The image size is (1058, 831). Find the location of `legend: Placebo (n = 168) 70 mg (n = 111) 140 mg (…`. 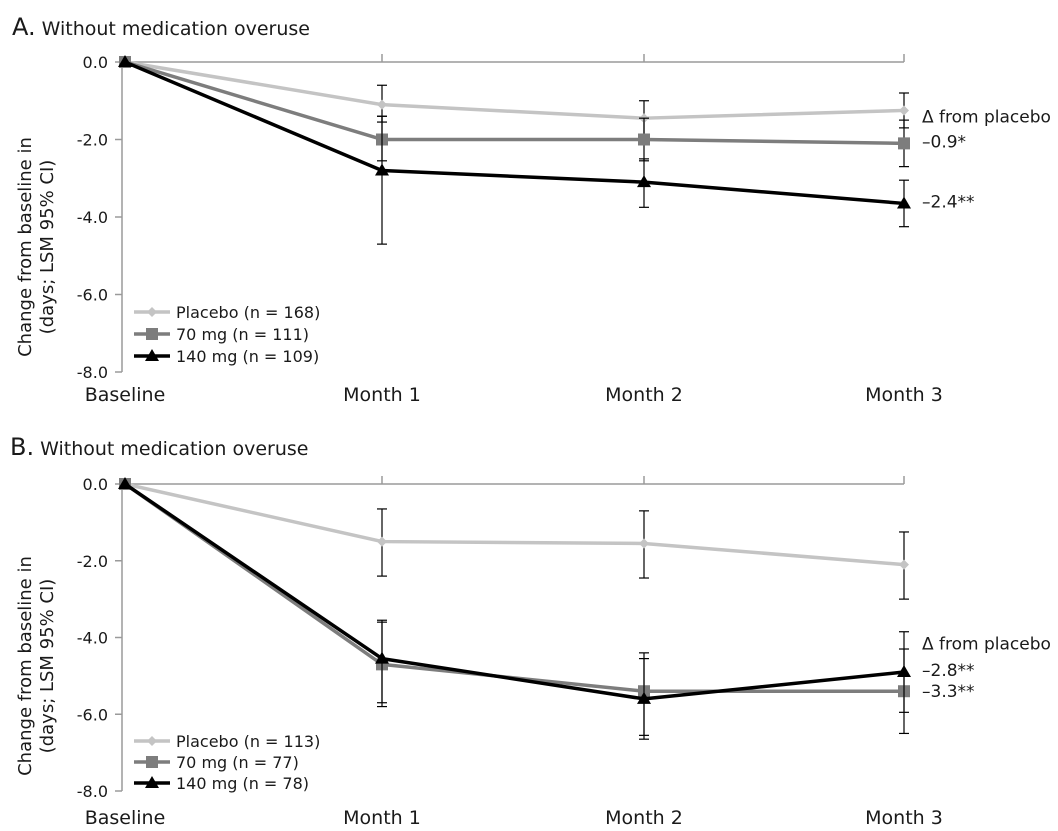

legend: Placebo (n = 168) 70 mg (n = 111) 140 mg (… is located at coordinates (227, 334).